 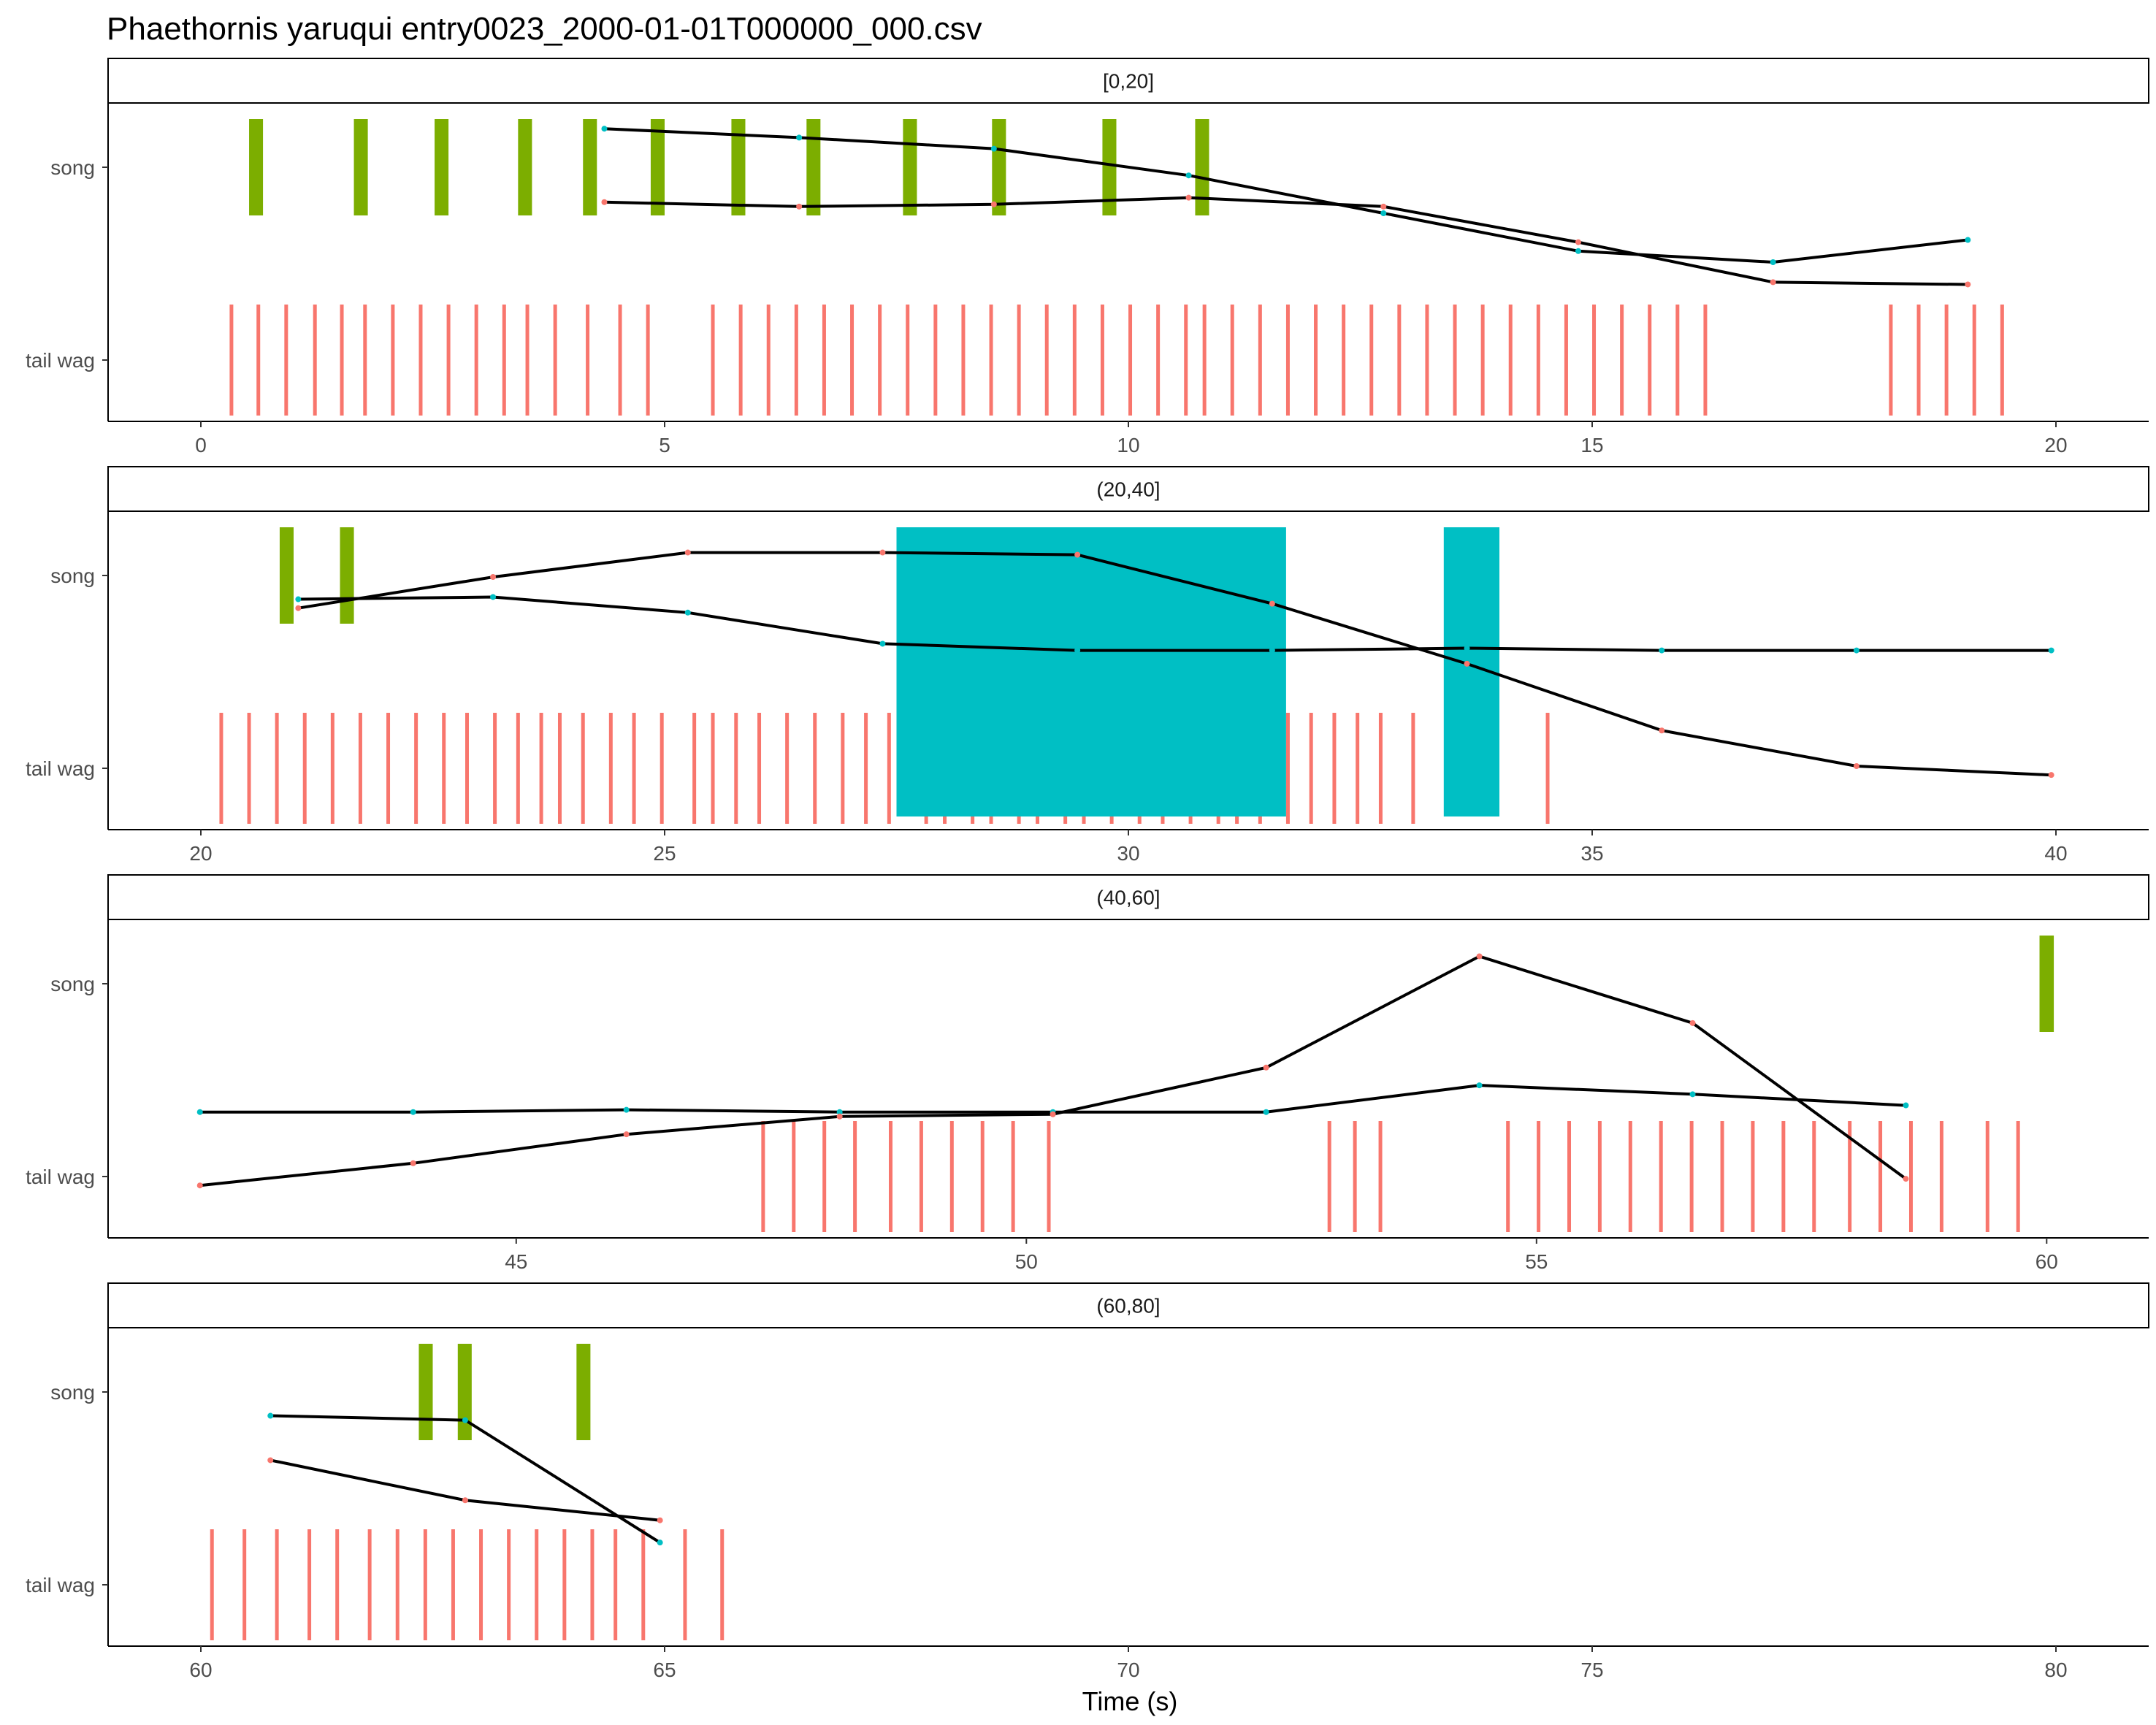 What do you see at coordinates (1128, 445) in the screenshot?
I see `x-tick-label: 10` at bounding box center [1128, 445].